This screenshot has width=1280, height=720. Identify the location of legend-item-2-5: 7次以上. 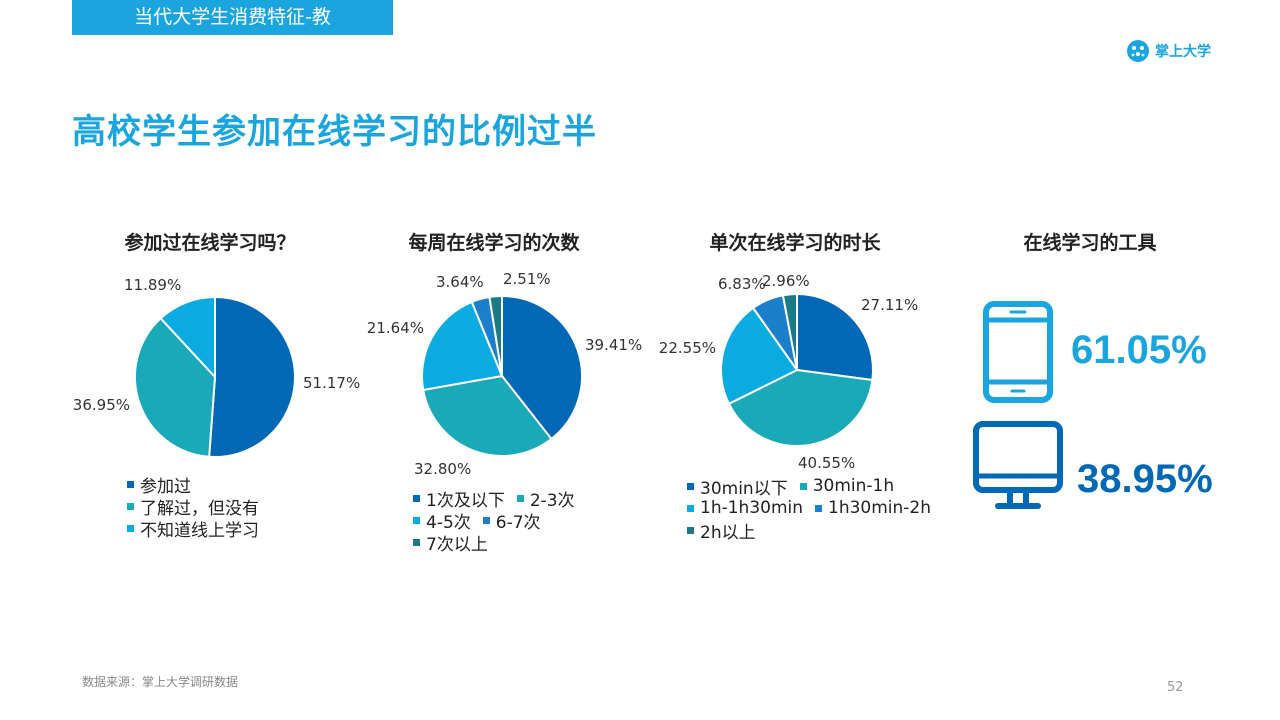
(450, 542).